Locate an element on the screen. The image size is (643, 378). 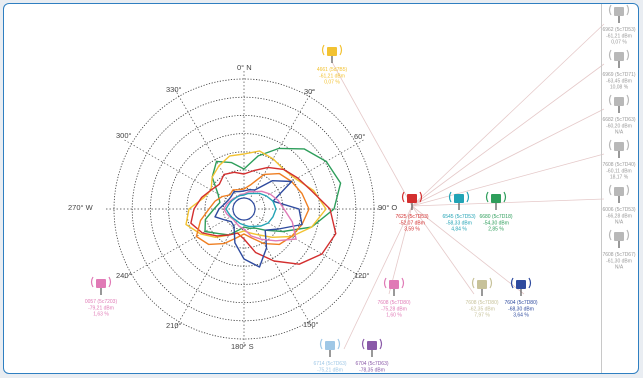
antenna-label-line: -58,33 dBm is located at coordinates (459, 223).